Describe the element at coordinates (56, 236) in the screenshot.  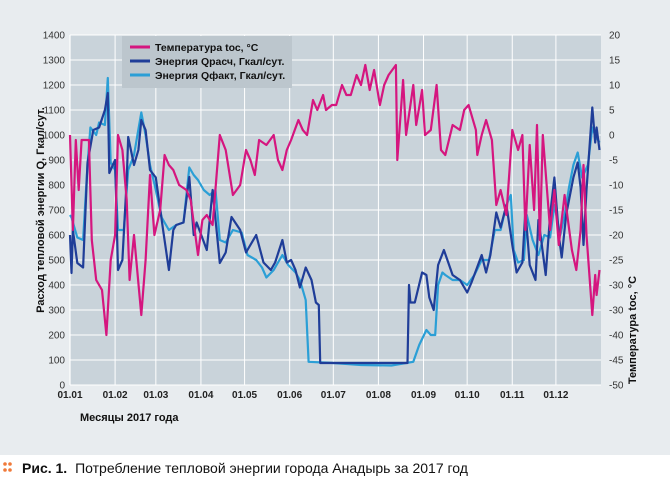
I see `y-left-tick-label: 600` at that location.